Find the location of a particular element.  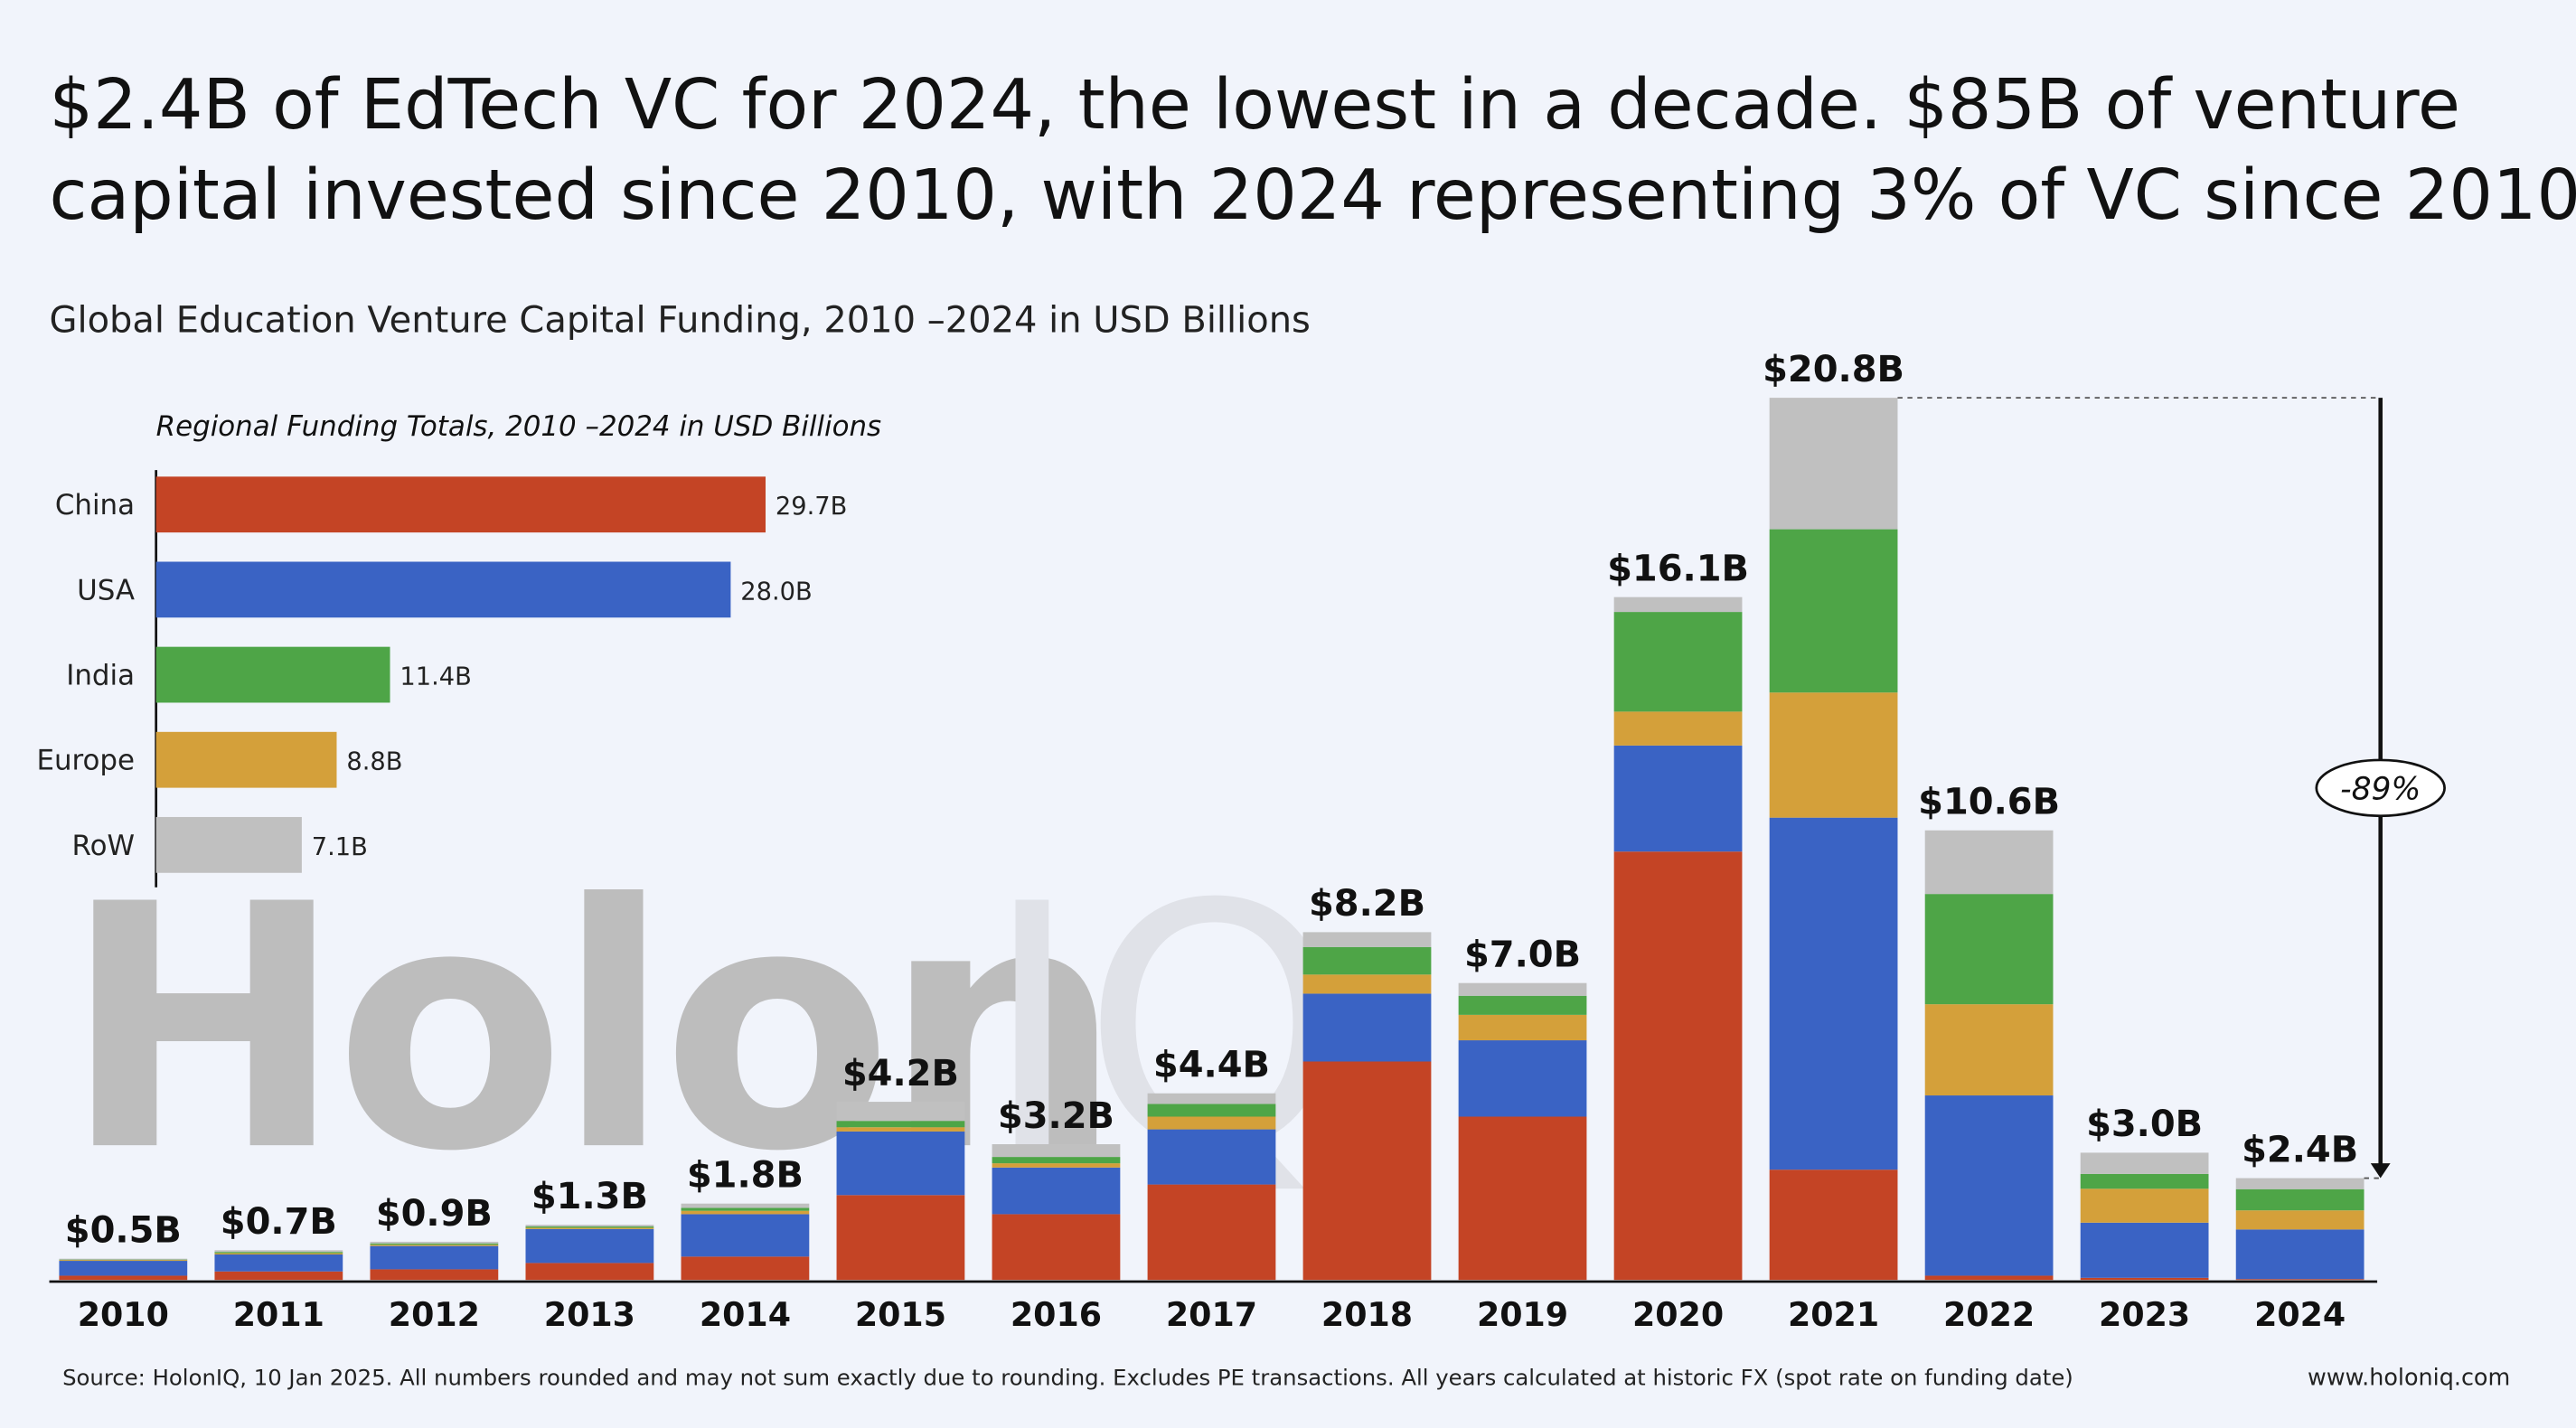

total-label: $8.2B is located at coordinates (1367, 904).